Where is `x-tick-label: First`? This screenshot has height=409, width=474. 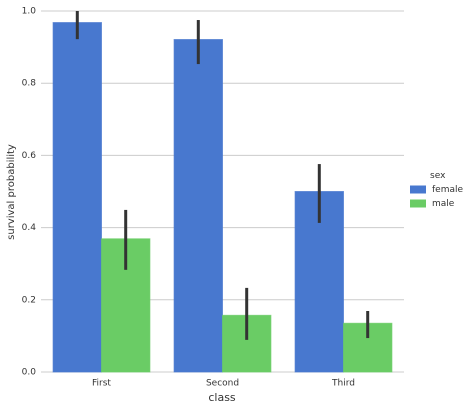
x-tick-label: First is located at coordinates (101, 384).